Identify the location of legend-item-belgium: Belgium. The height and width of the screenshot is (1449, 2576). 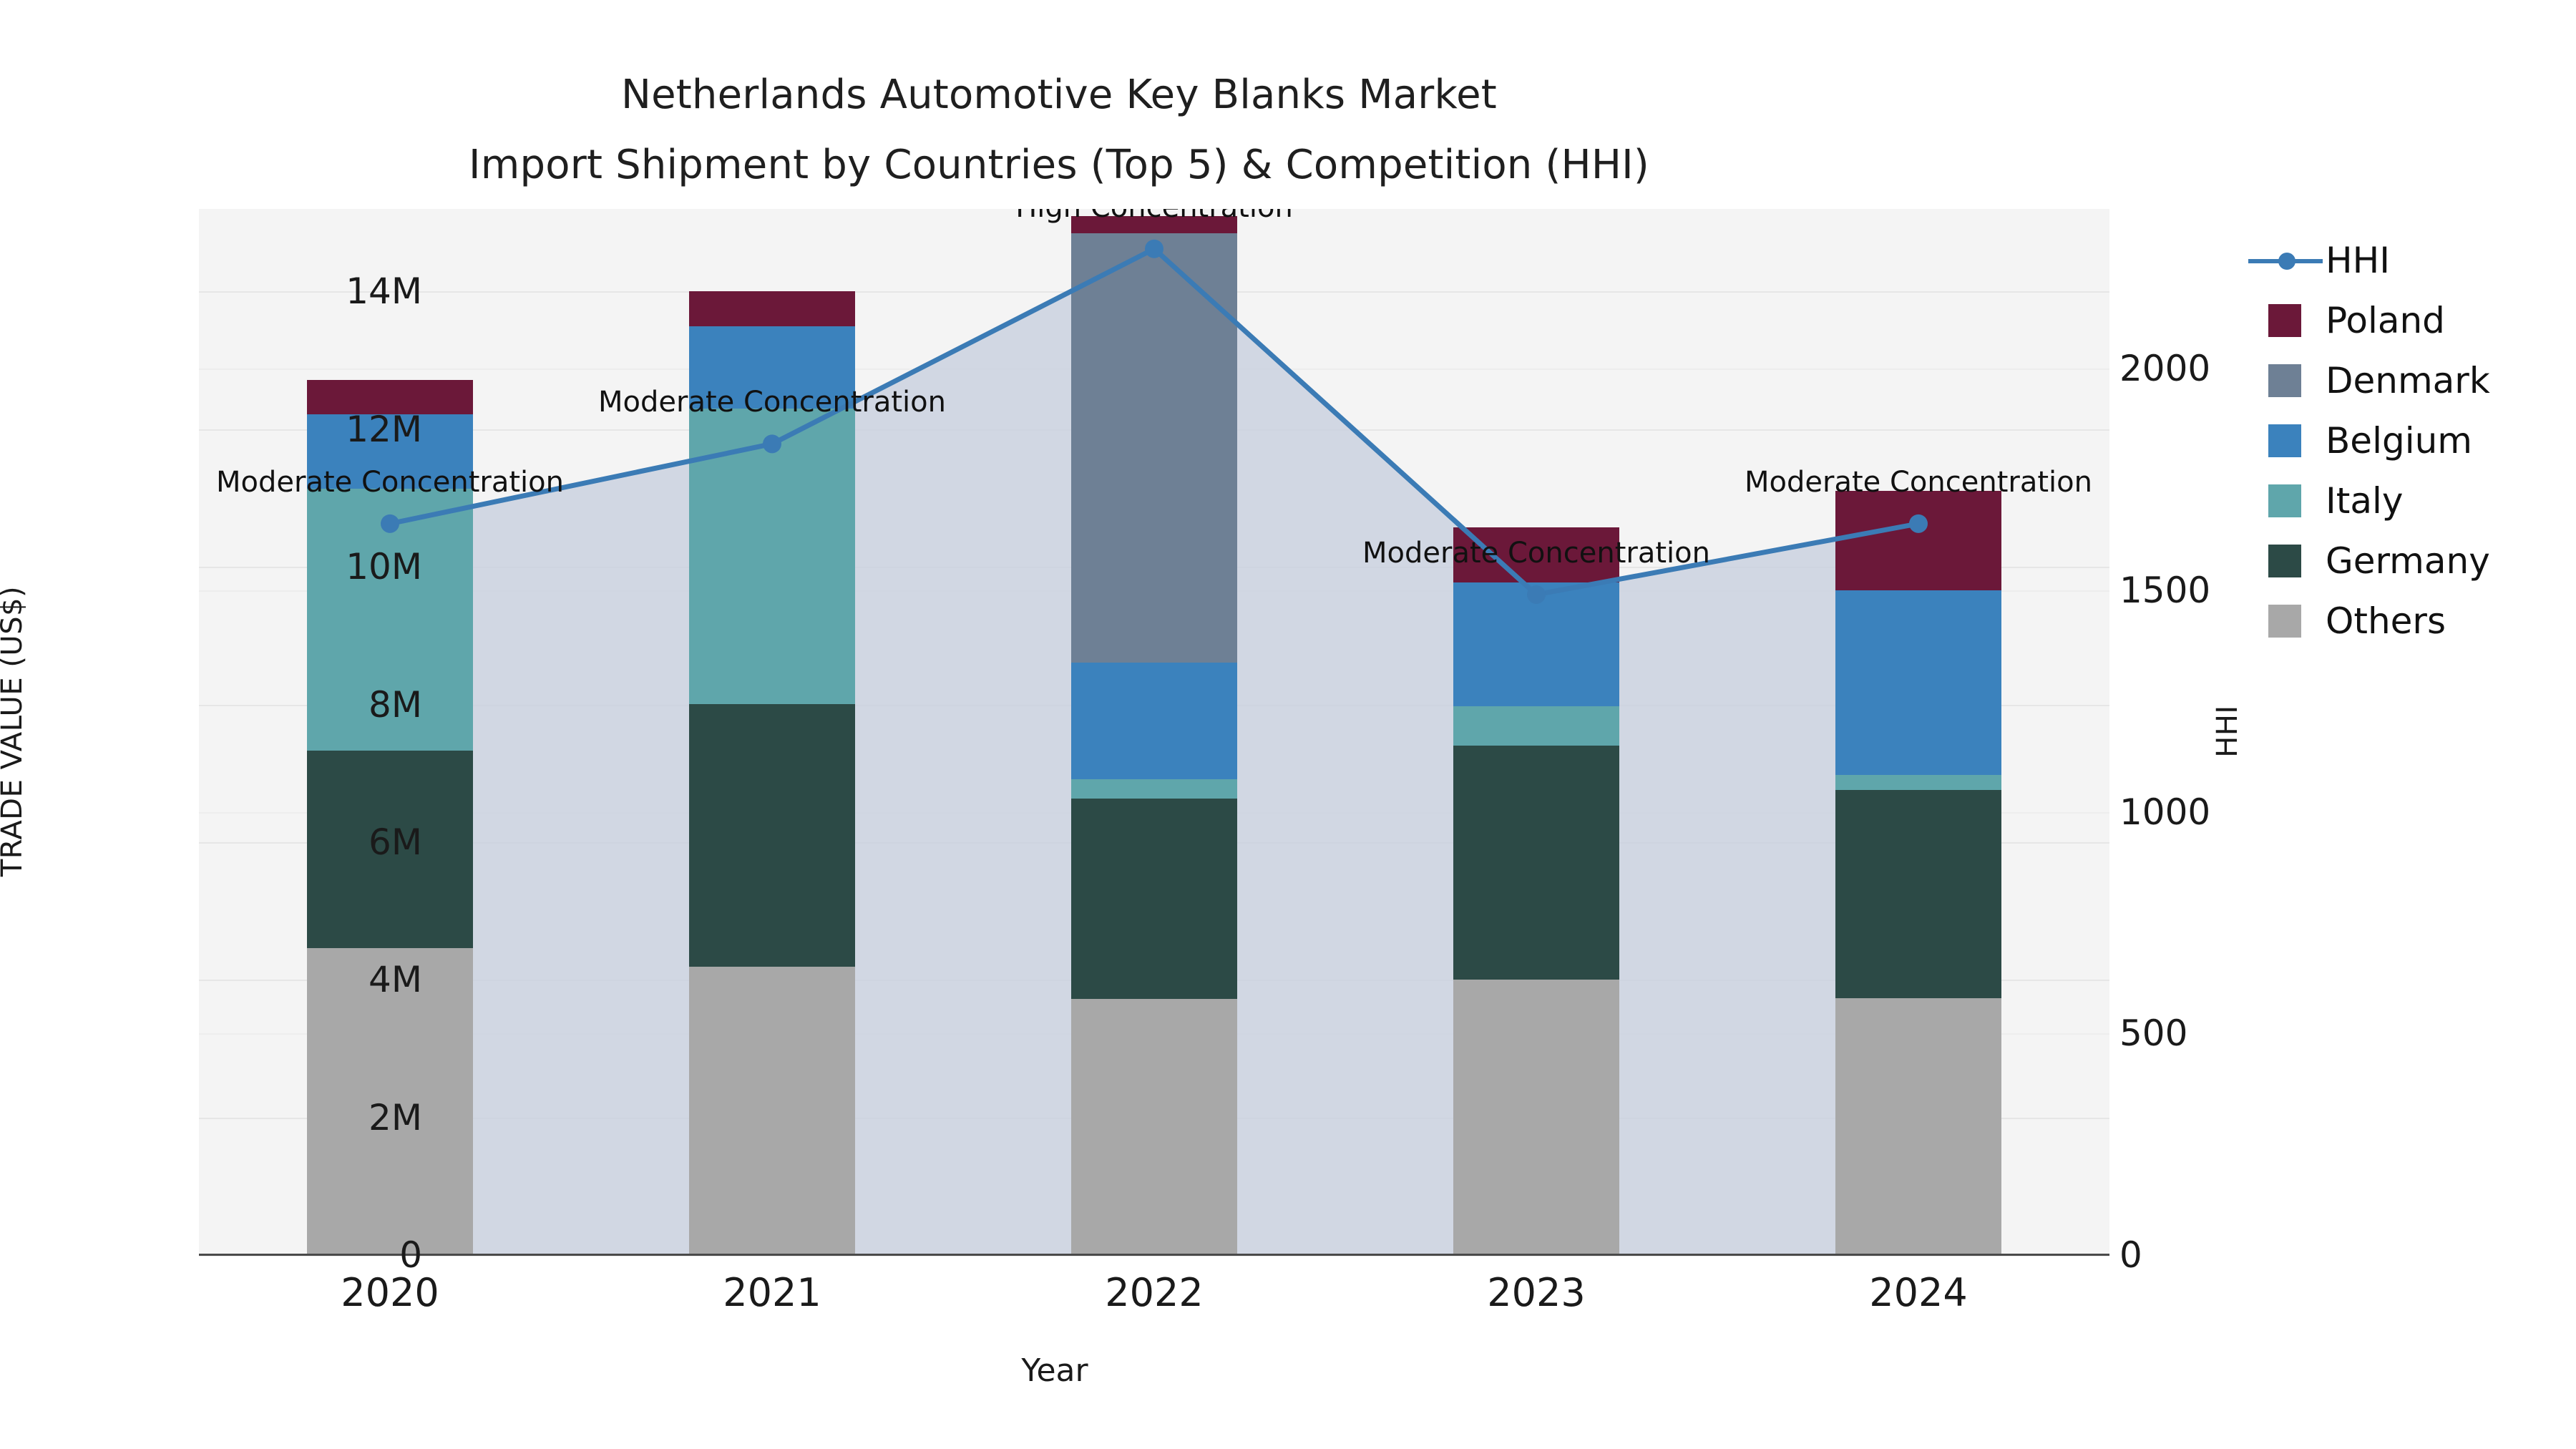
(2418, 440).